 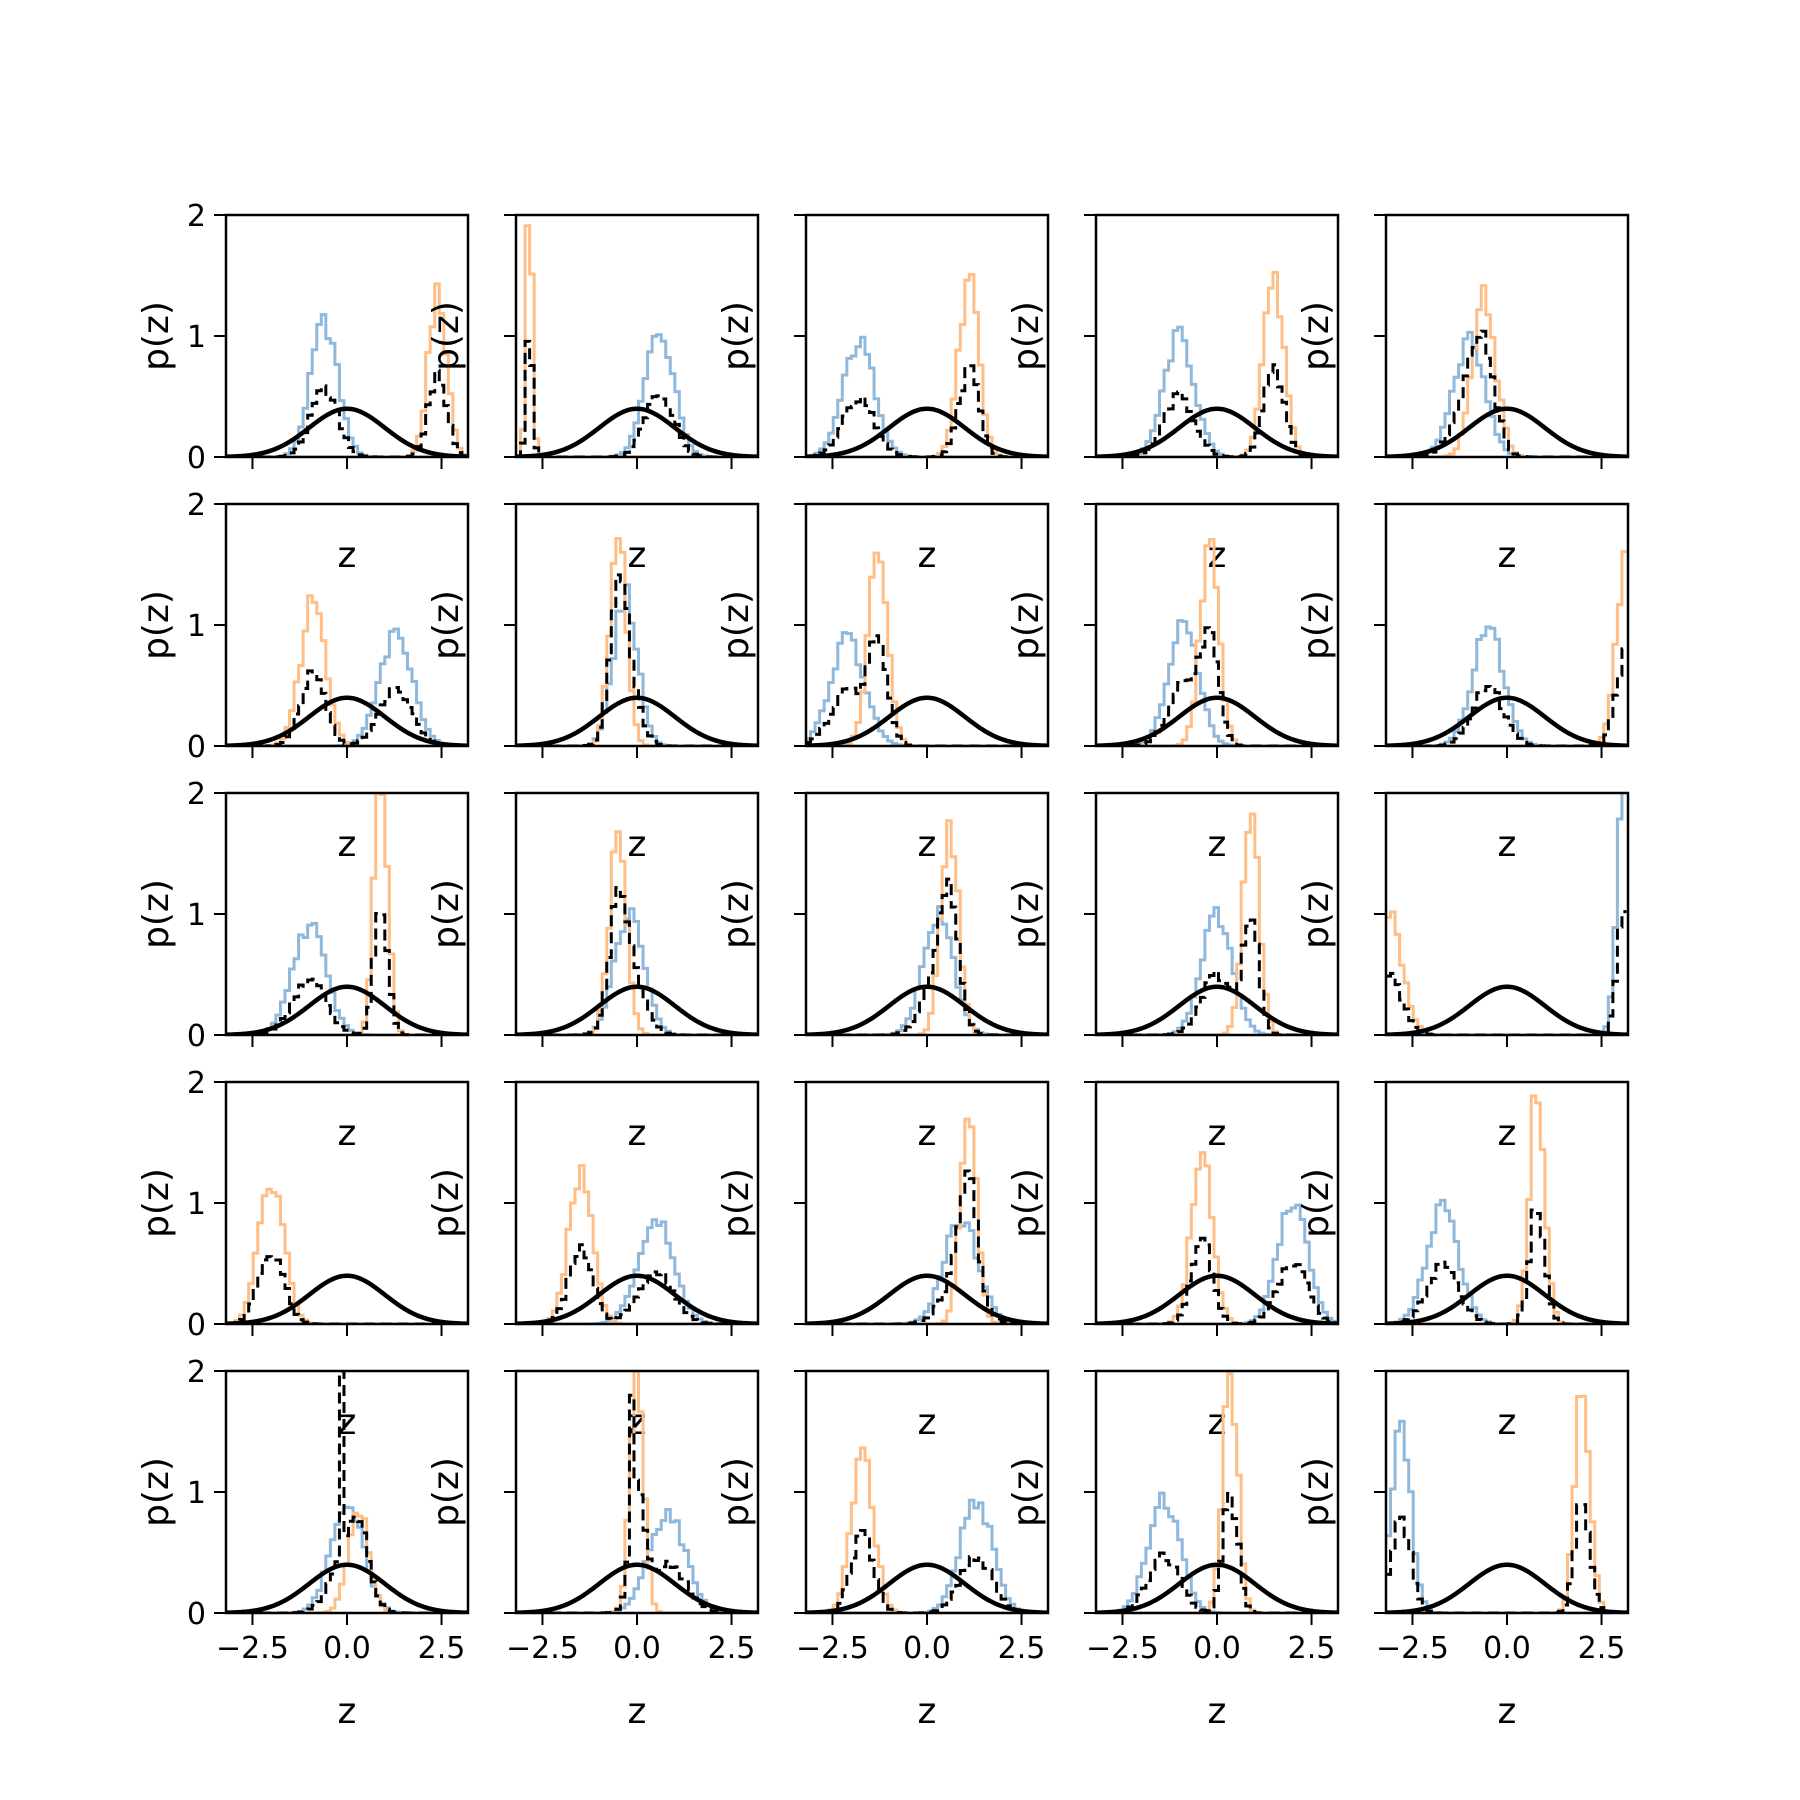 What do you see at coordinates (637, 1648) in the screenshot?
I see `x-tick-label: 0.0` at bounding box center [637, 1648].